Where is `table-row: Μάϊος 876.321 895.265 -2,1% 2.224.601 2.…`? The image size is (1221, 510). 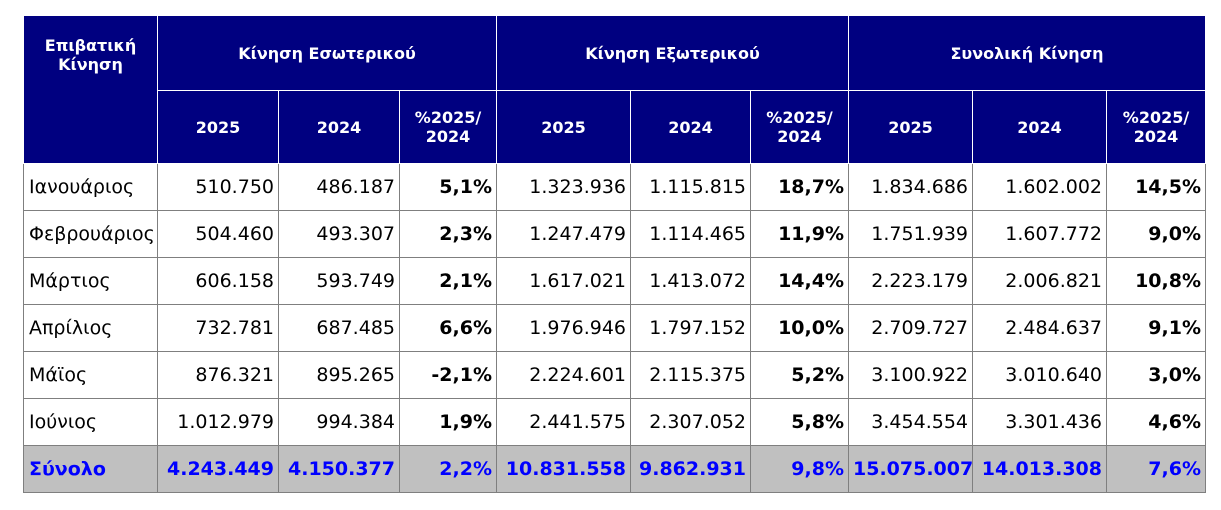
table-row: Μάϊος 876.321 895.265 -2,1% 2.224.601 2.… is located at coordinates (614, 375).